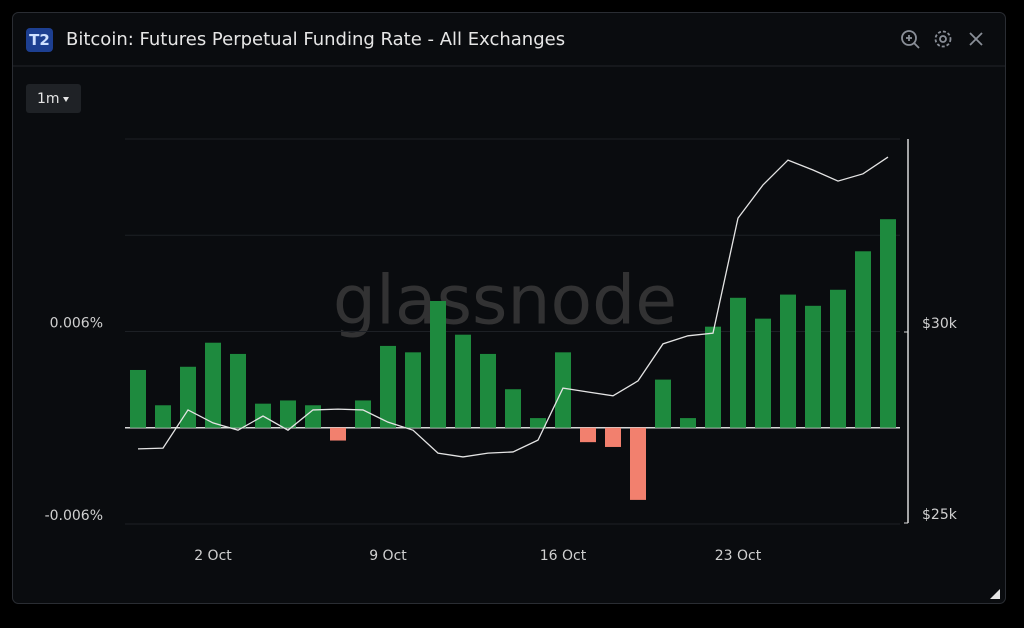 Image resolution: width=1024 pixels, height=628 pixels. I want to click on y2-tick-label: $25k, so click(940, 515).